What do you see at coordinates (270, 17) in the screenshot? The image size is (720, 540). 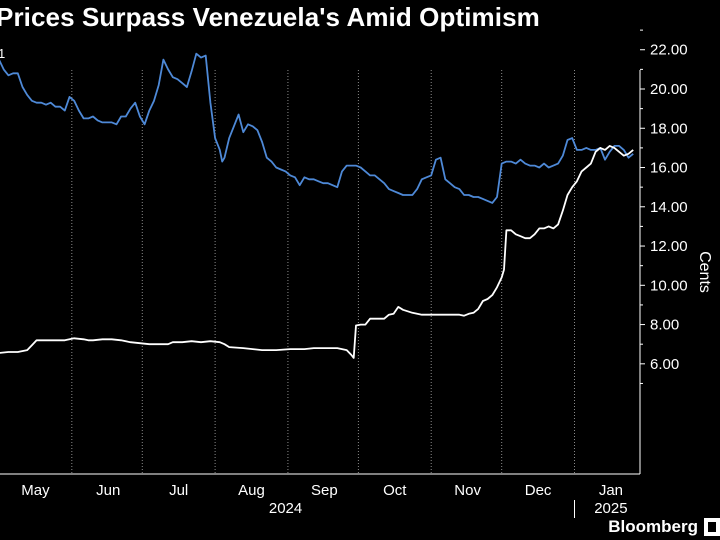 I see `chart-title: Prices Surpass Venezuela's Amid Optimism` at bounding box center [270, 17].